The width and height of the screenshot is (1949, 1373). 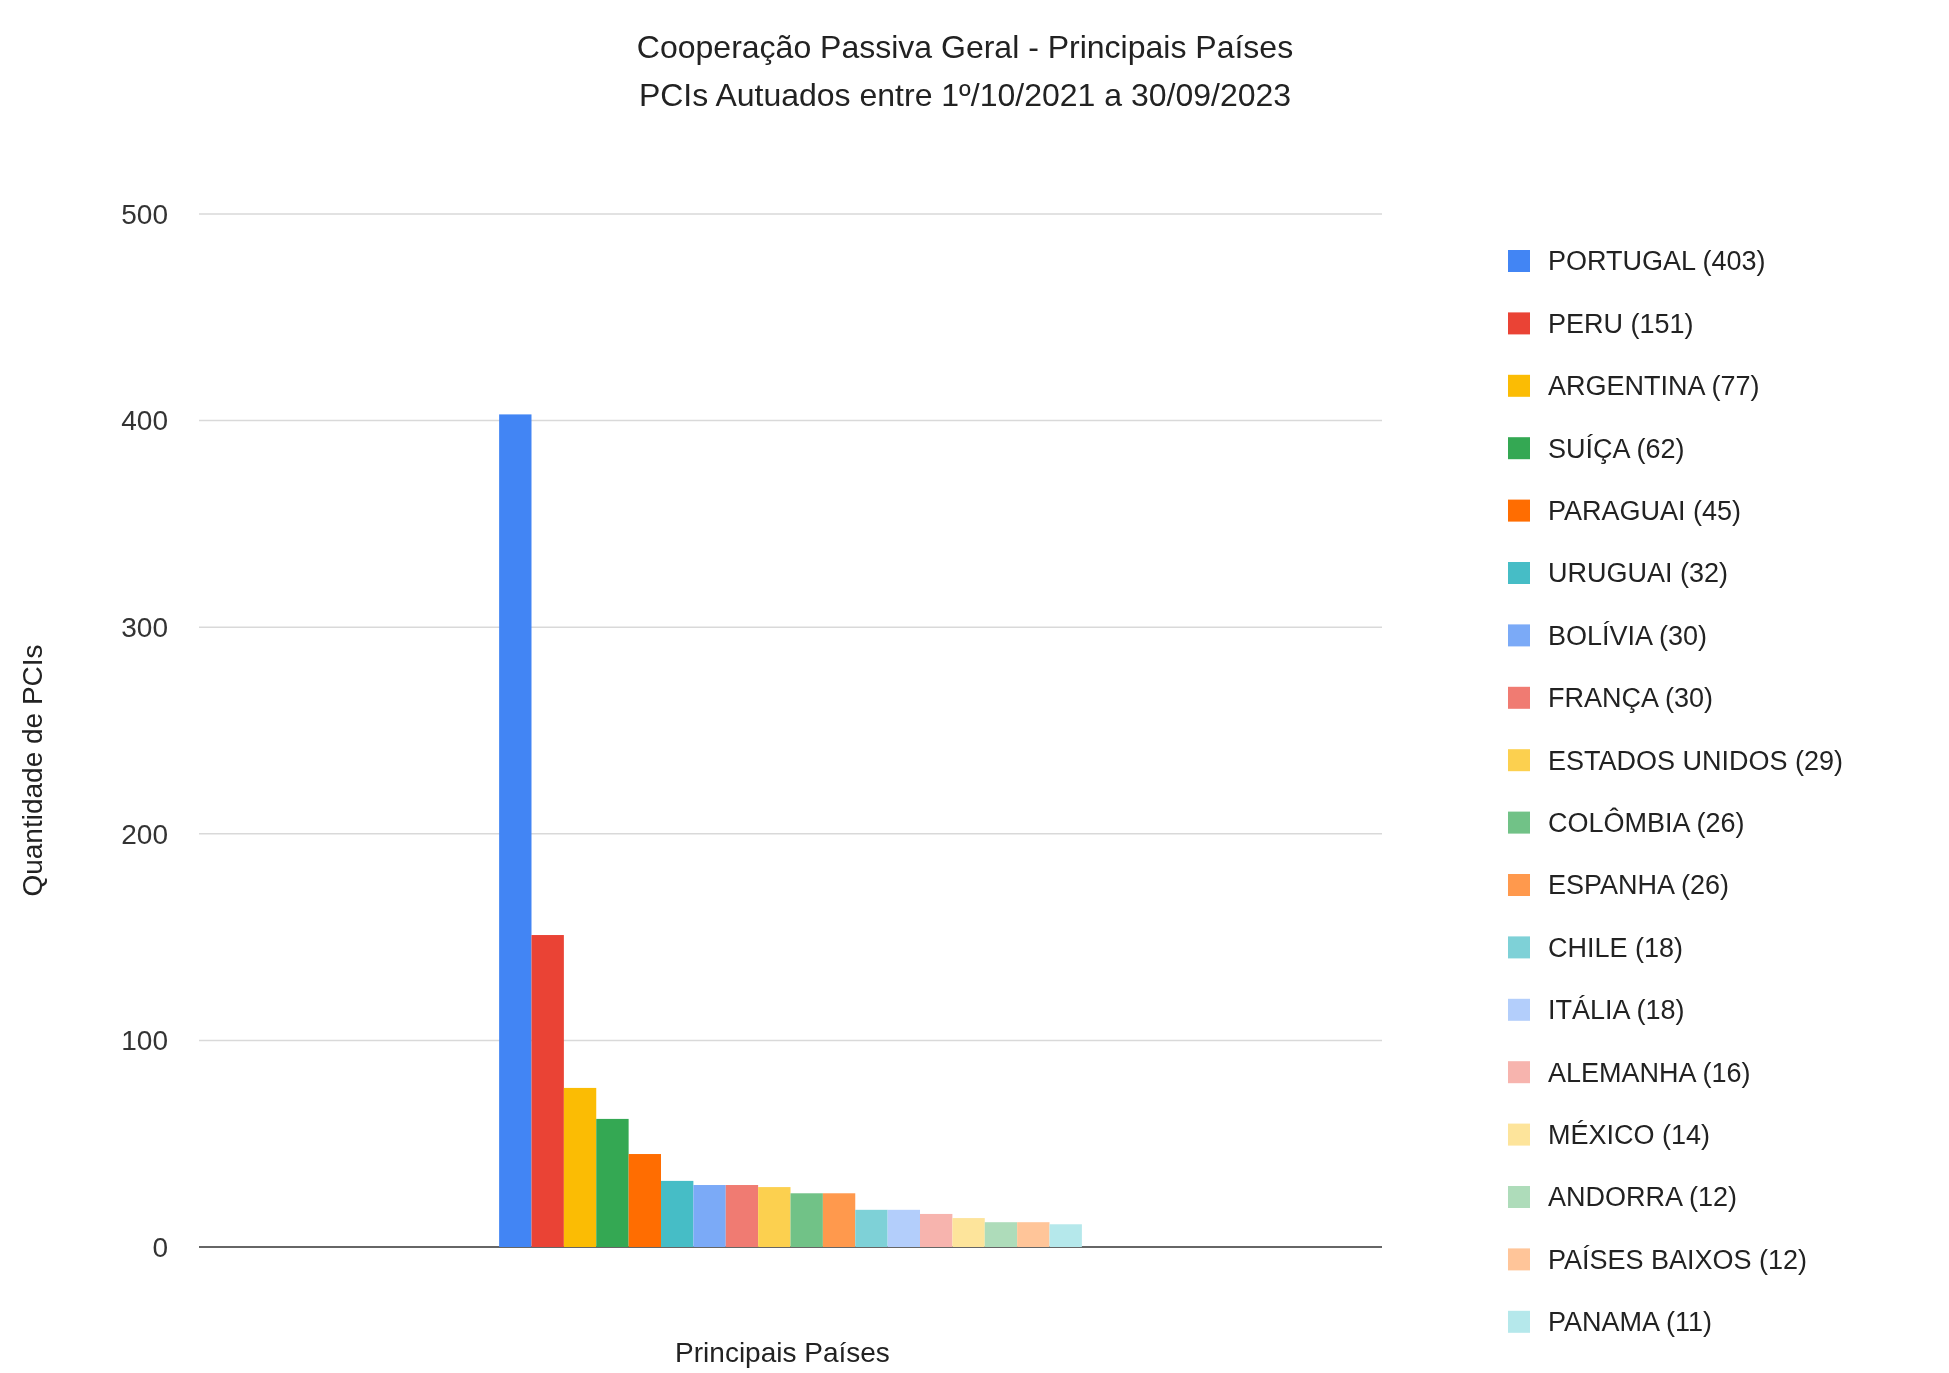 What do you see at coordinates (1616, 1010) in the screenshot?
I see `legend-label: ITÁLIA (18)` at bounding box center [1616, 1010].